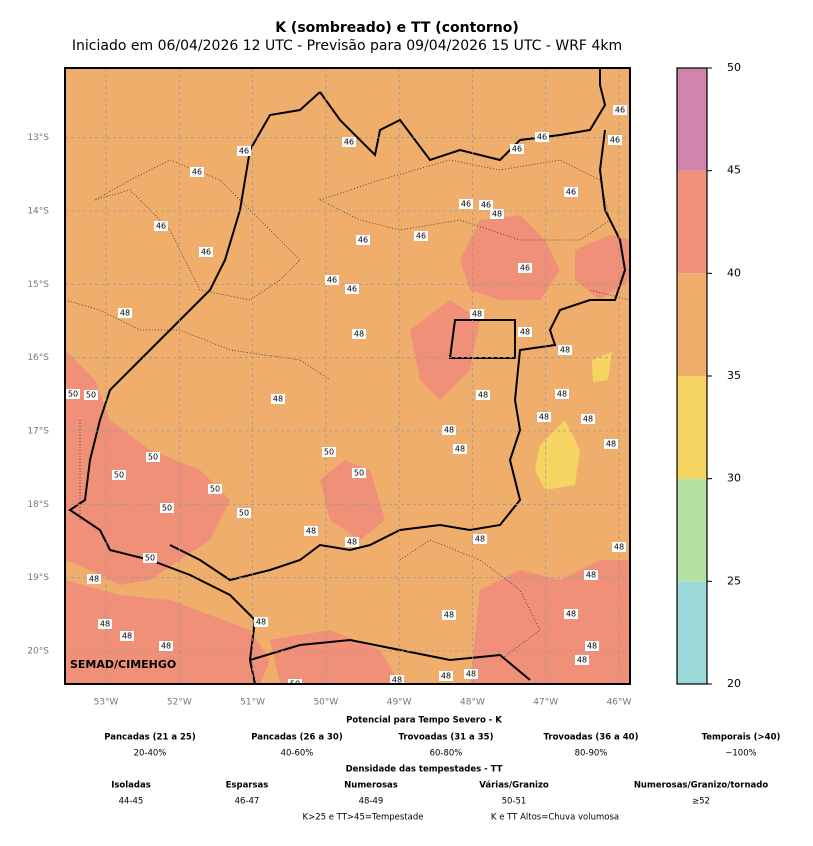 The width and height of the screenshot is (813, 846). What do you see at coordinates (38, 358) in the screenshot?
I see `y-tick-label: 16°S` at bounding box center [38, 358].